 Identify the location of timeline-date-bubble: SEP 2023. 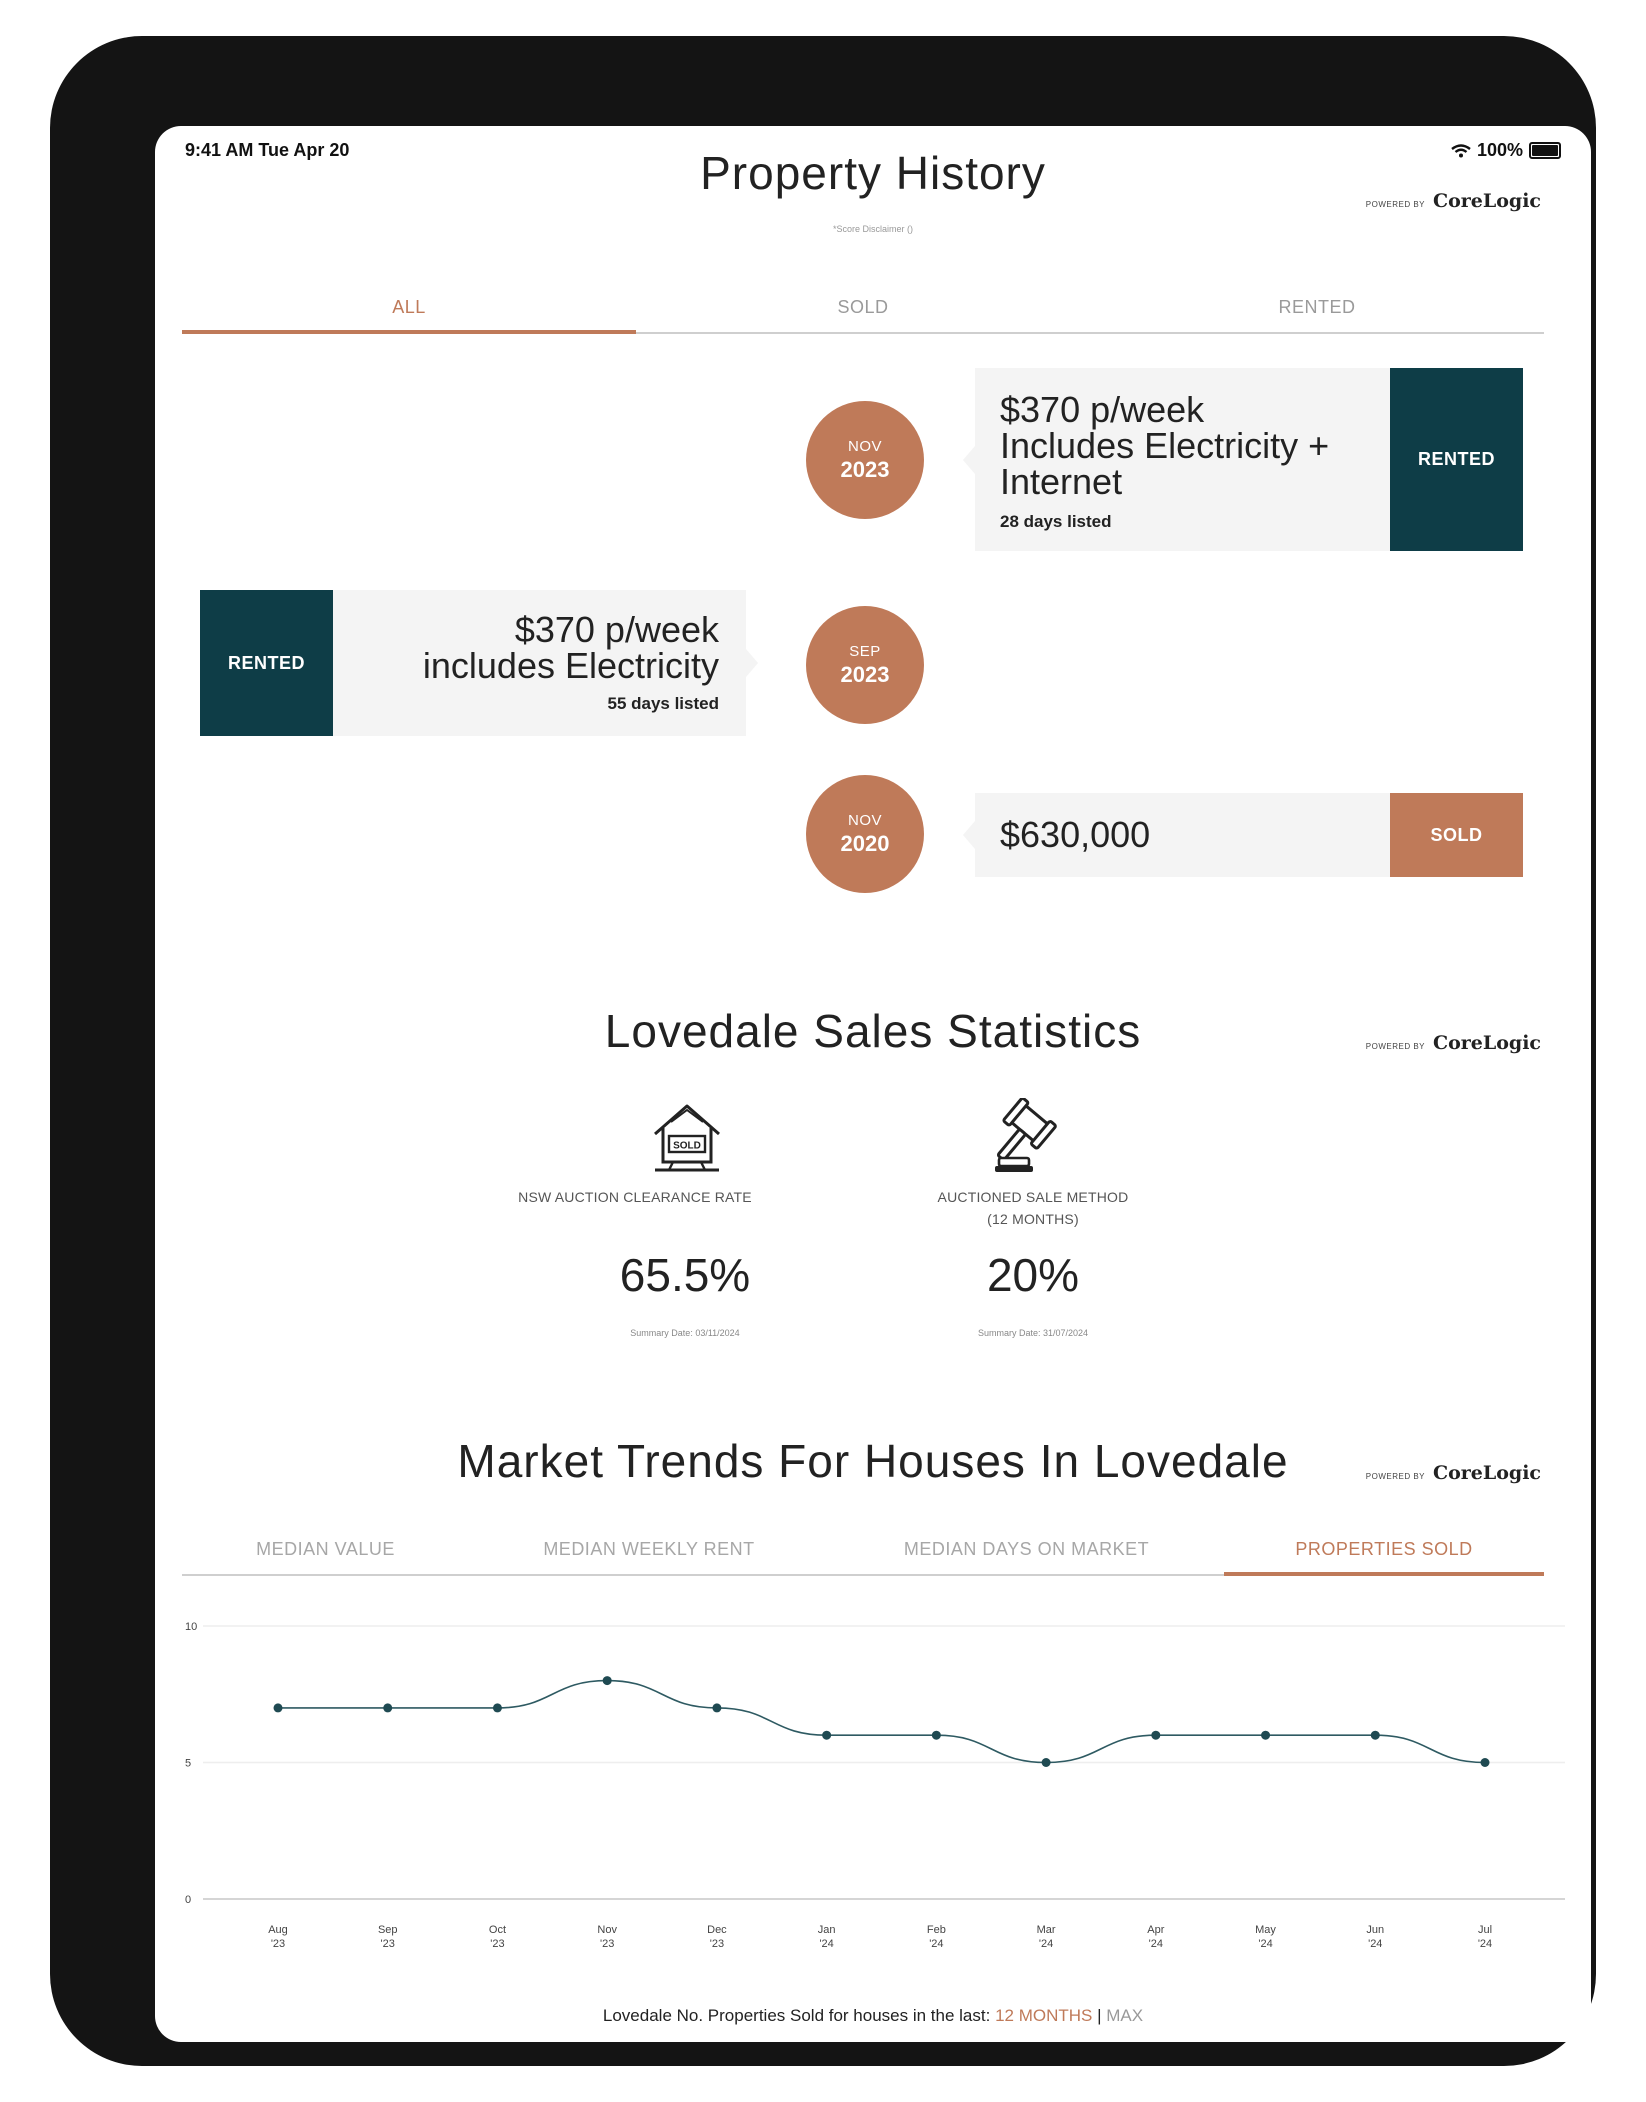
(865, 665).